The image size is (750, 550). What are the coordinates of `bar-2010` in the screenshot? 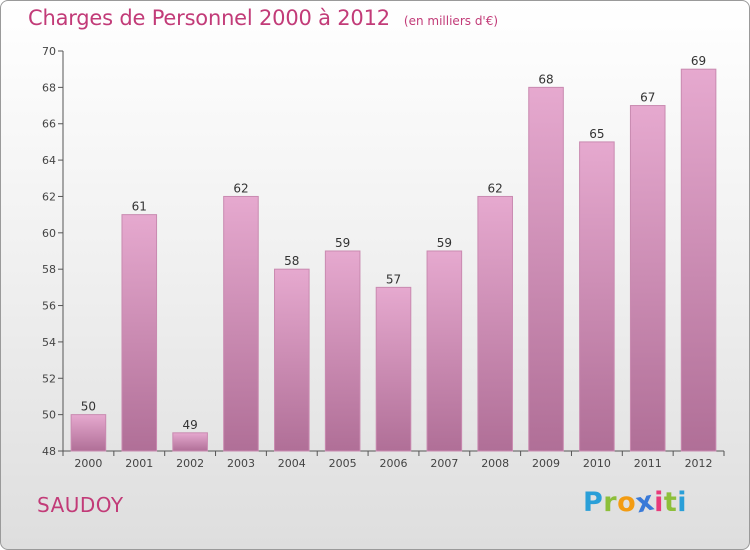 It's located at (597, 296).